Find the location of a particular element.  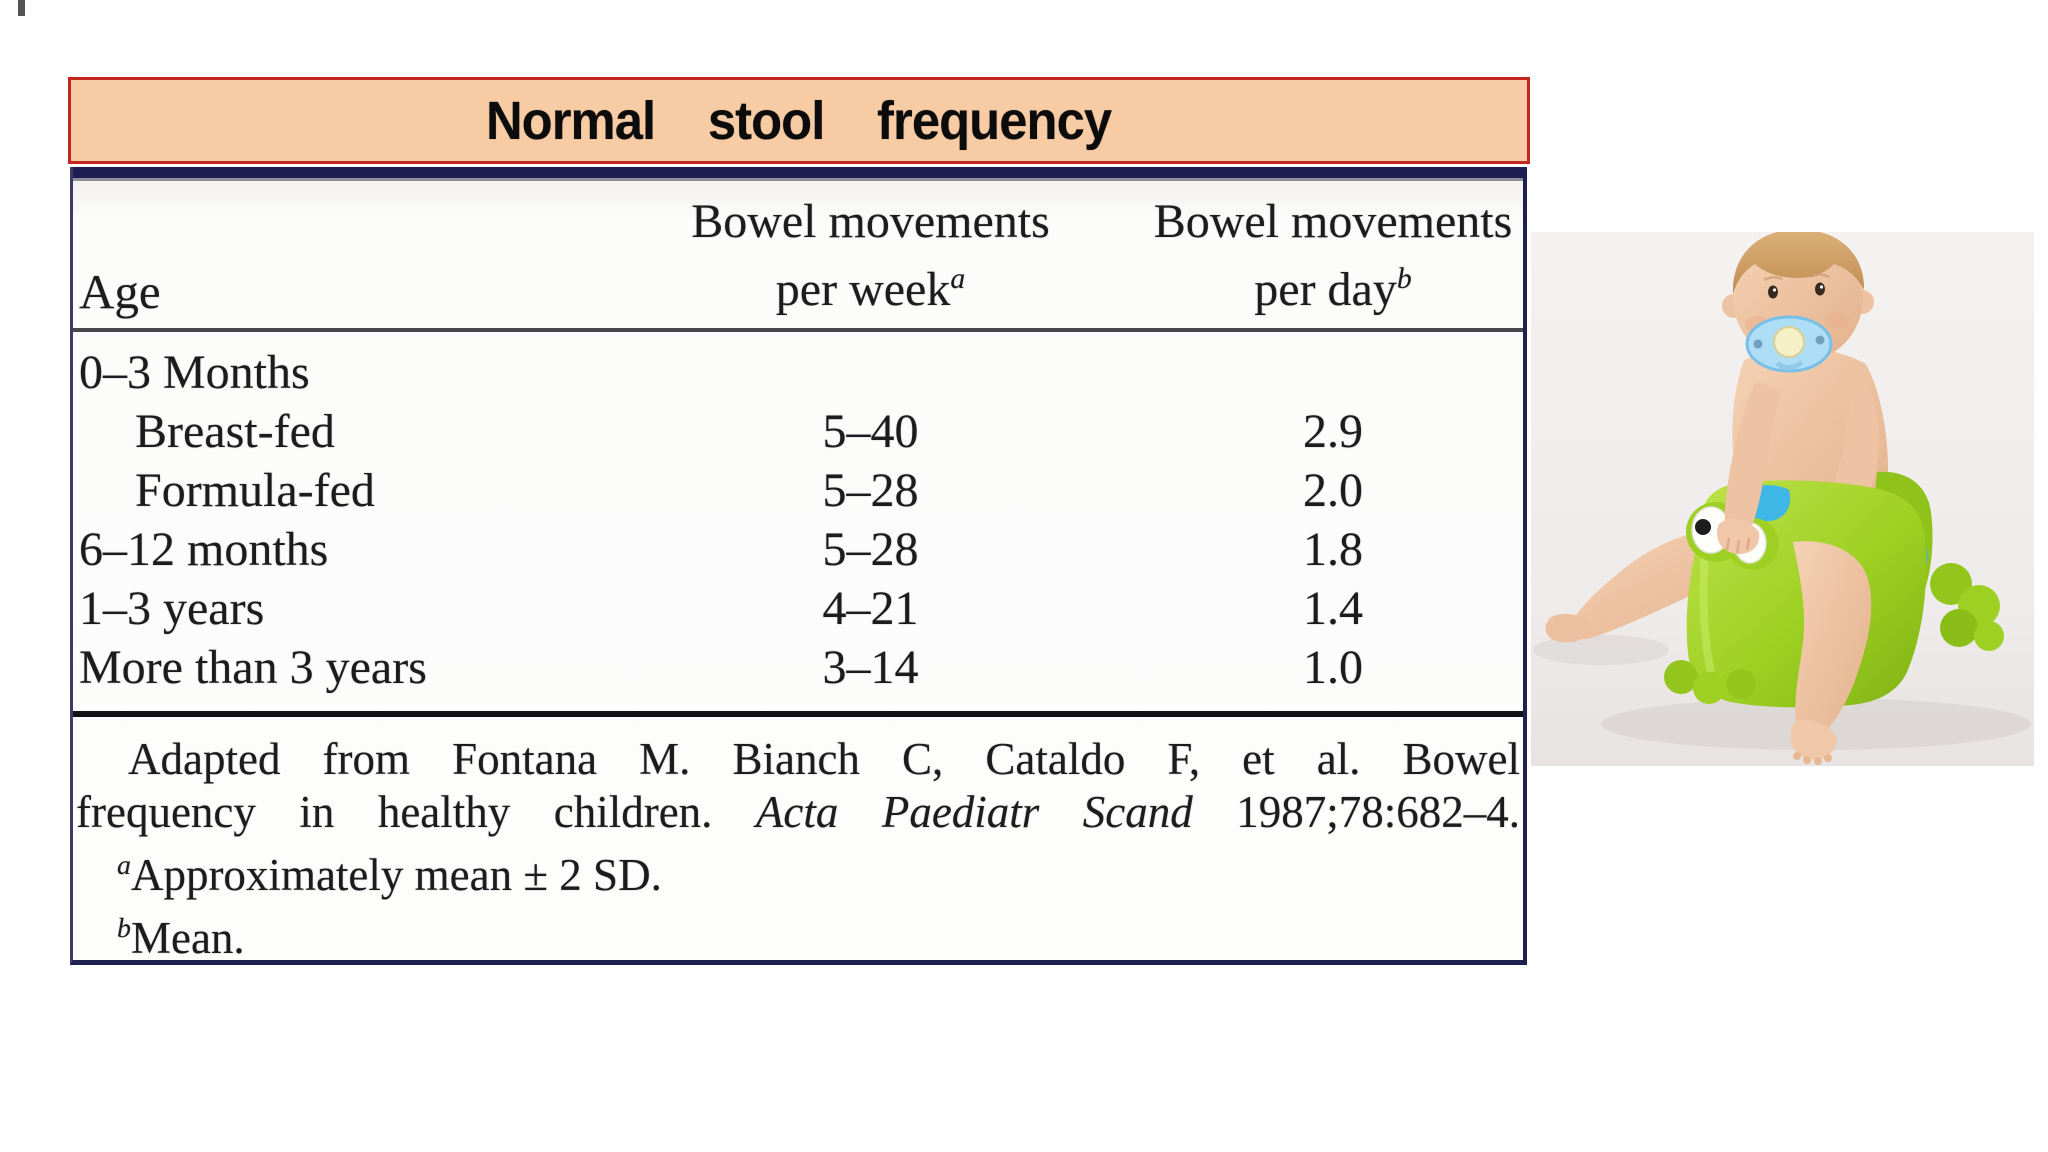

per-day-cell: 2.9 is located at coordinates (1333, 431).